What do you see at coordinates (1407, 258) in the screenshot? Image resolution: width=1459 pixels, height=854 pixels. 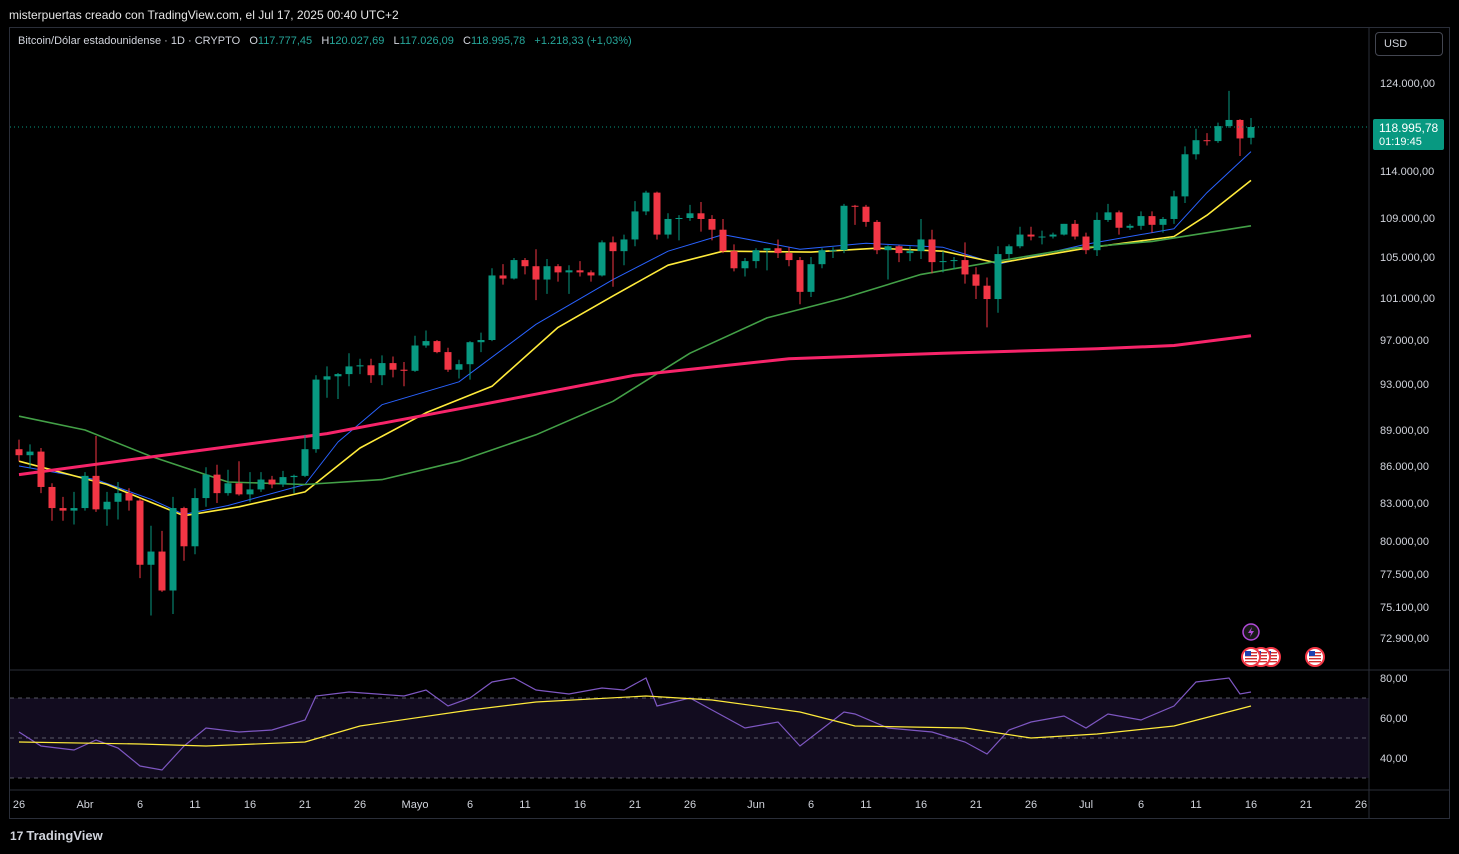 I see `price-tick-label: 105.000,00` at bounding box center [1407, 258].